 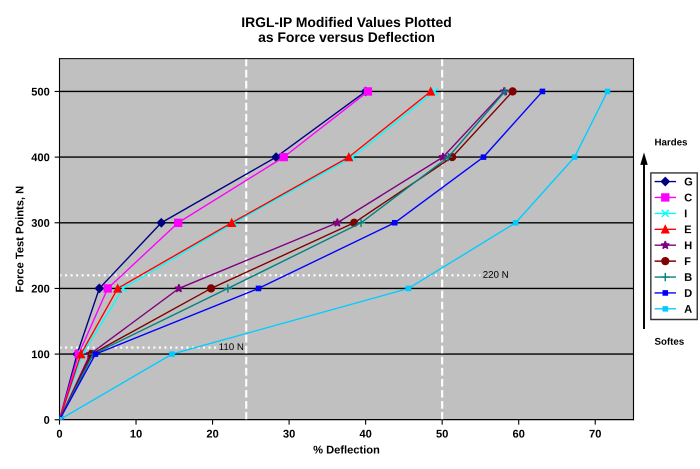 I want to click on annotation: 110 N, so click(x=231, y=346).